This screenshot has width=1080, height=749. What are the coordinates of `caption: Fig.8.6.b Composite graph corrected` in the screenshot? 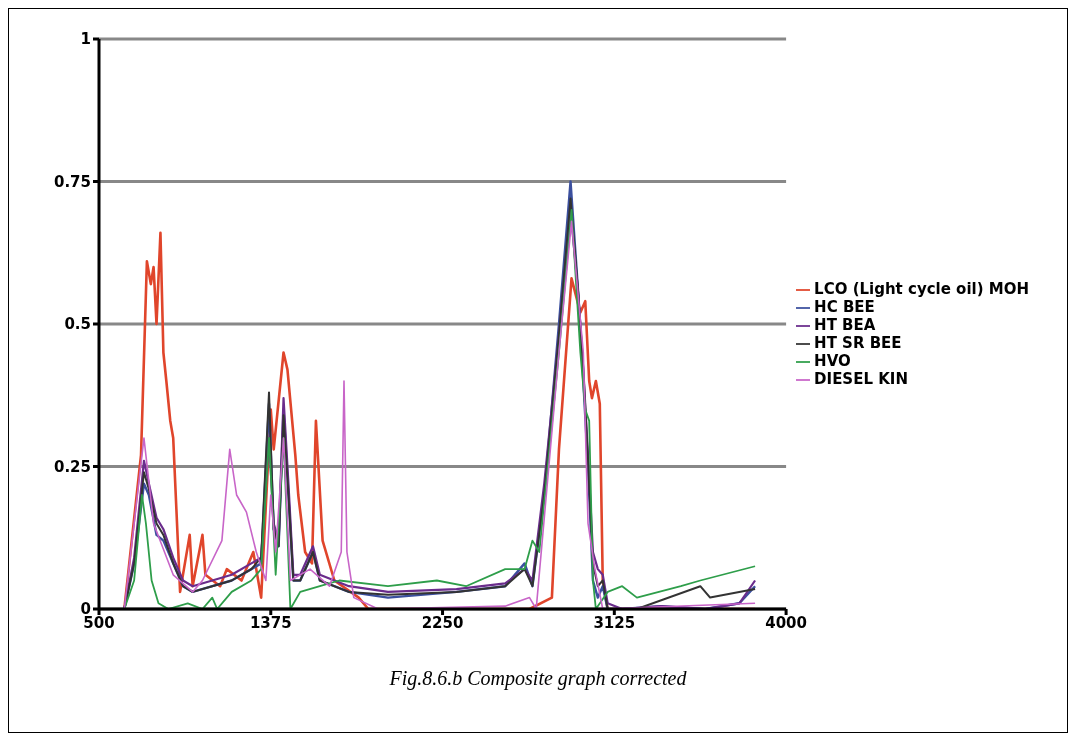 It's located at (538, 678).